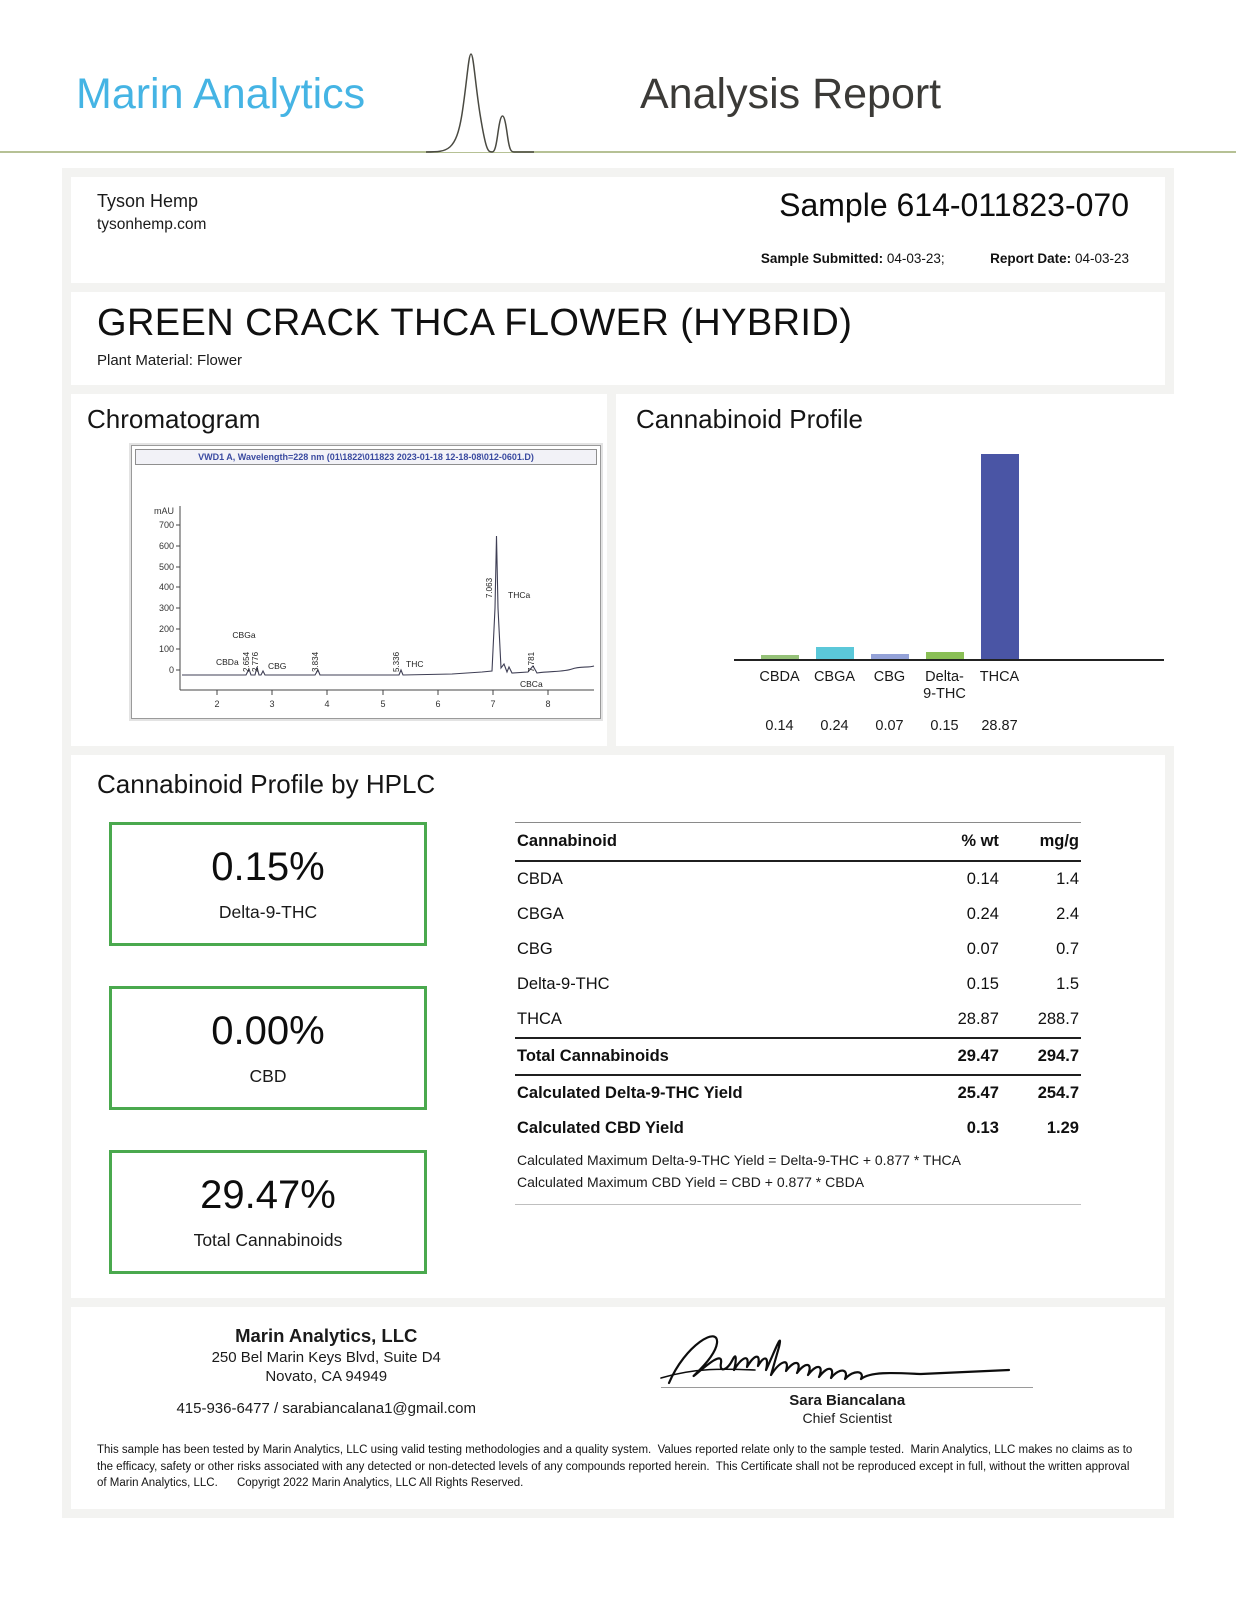 Image resolution: width=1236 pixels, height=1600 pixels. Describe the element at coordinates (166, 525) in the screenshot. I see `y-tick: 700` at that location.